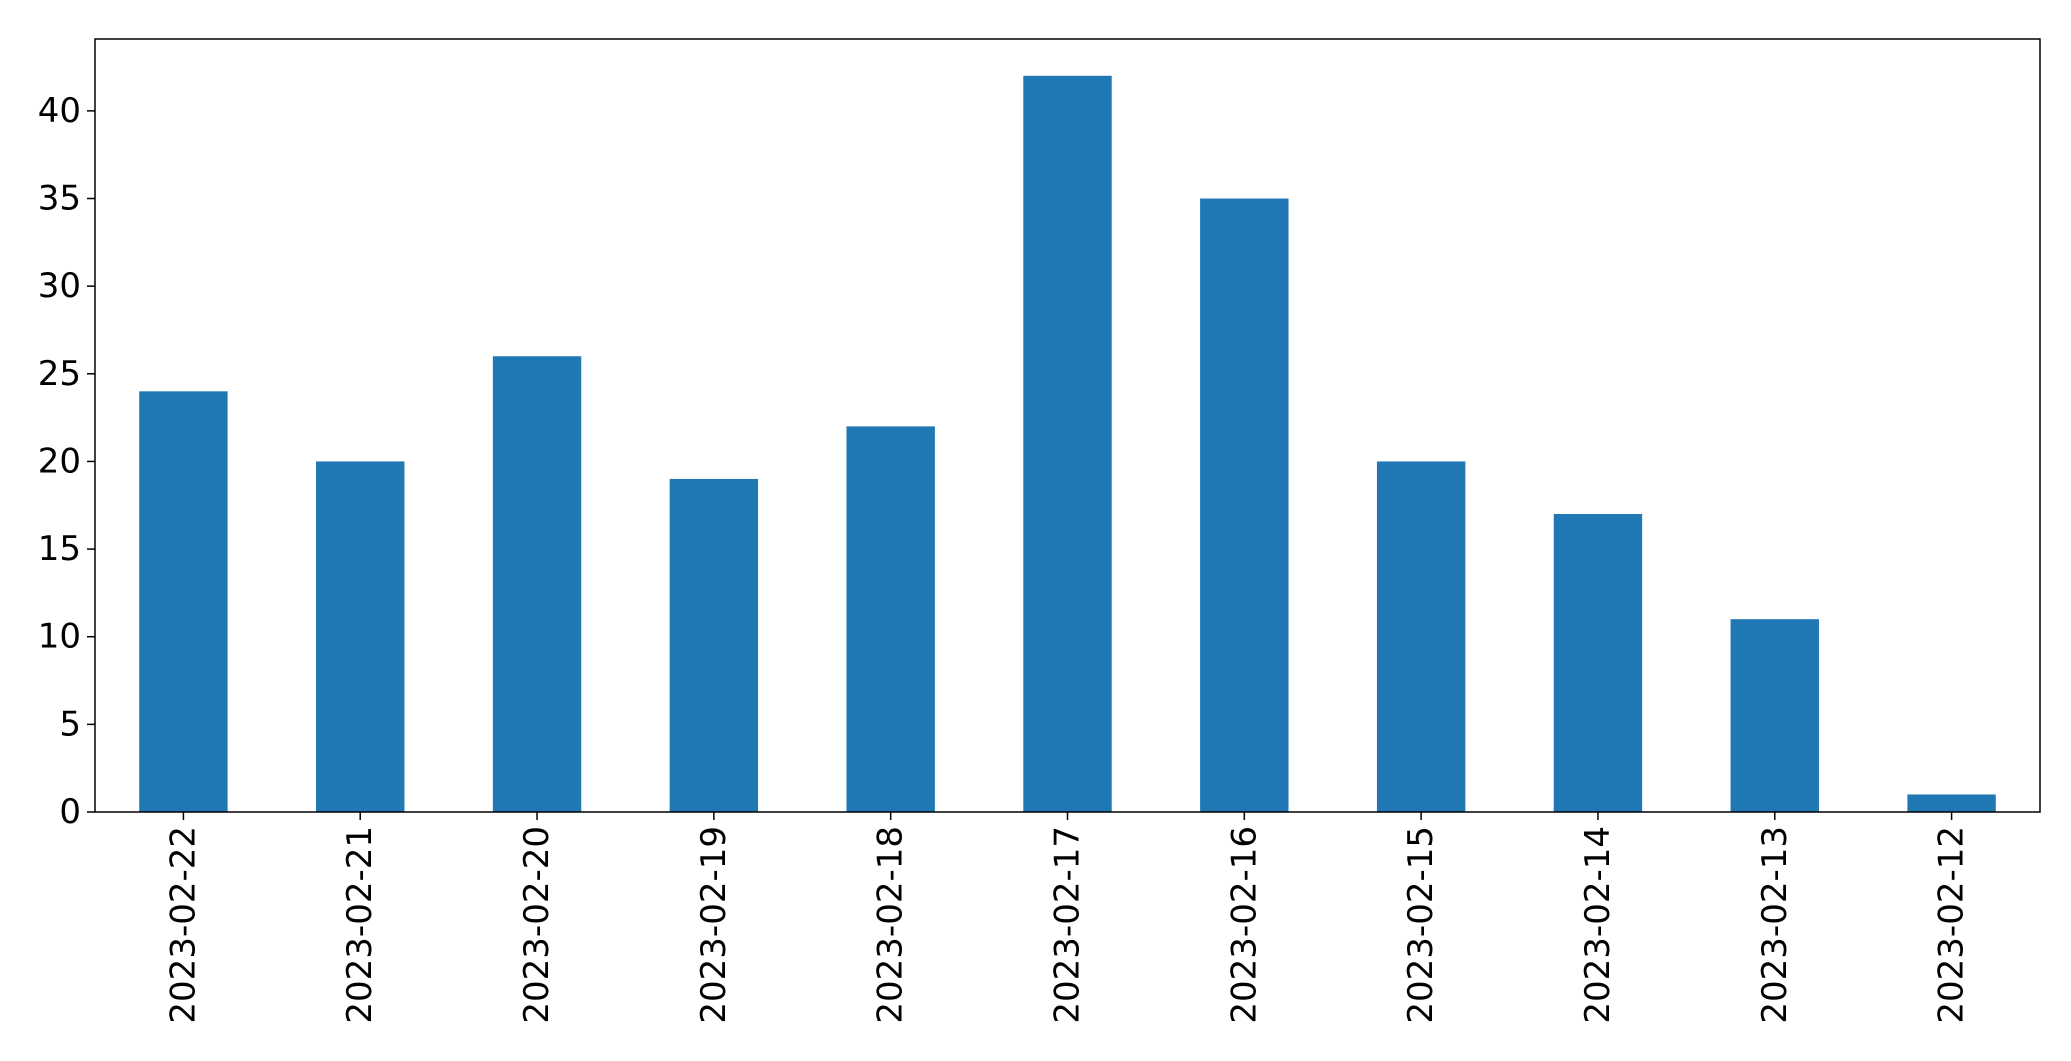 The width and height of the screenshot is (2071, 1061). Describe the element at coordinates (70, 724) in the screenshot. I see `y-tick-label: 5` at that location.